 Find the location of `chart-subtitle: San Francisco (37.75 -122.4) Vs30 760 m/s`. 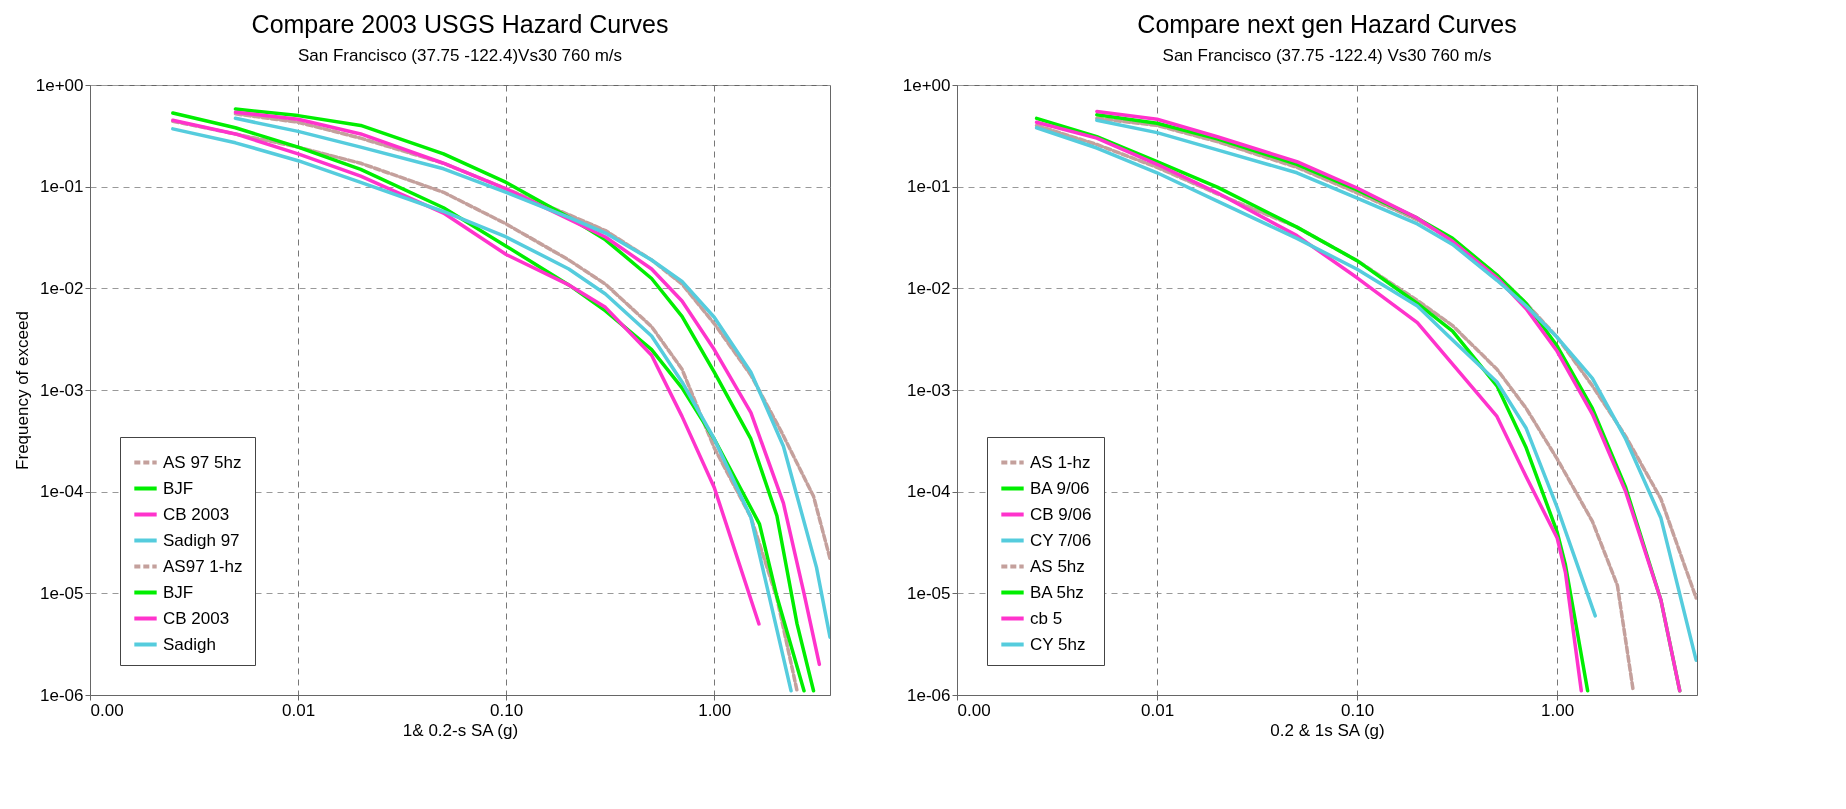

chart-subtitle: San Francisco (37.75 -122.4) Vs30 760 m/s is located at coordinates (1327, 55).